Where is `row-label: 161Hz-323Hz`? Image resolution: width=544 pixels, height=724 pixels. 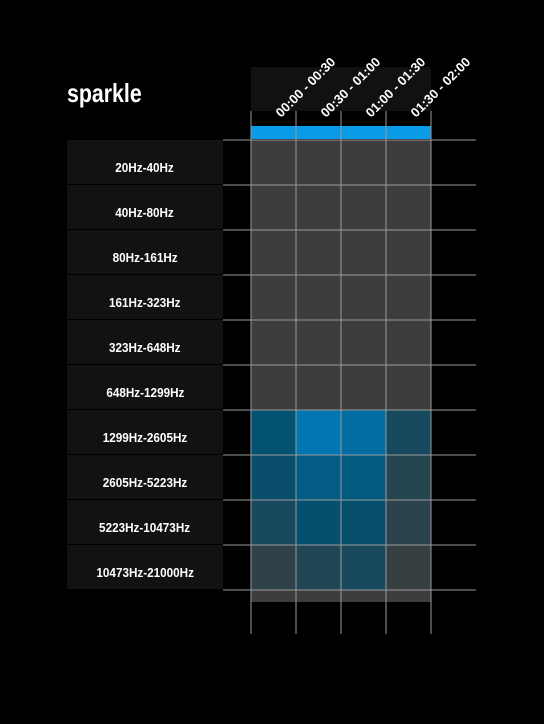
row-label: 161Hz-323Hz is located at coordinates (145, 297).